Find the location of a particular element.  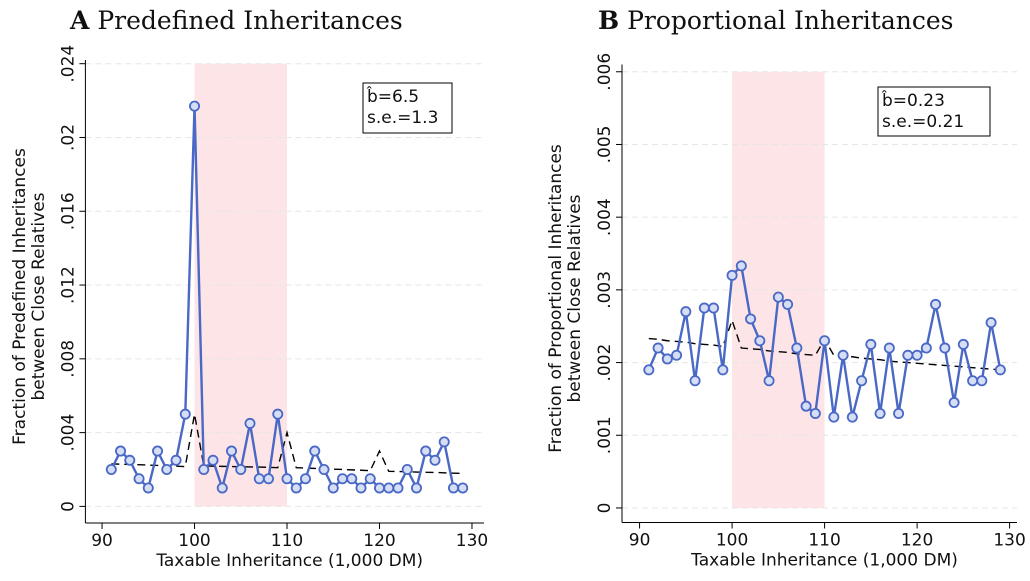

x-tick-label: 130 is located at coordinates (472, 541).